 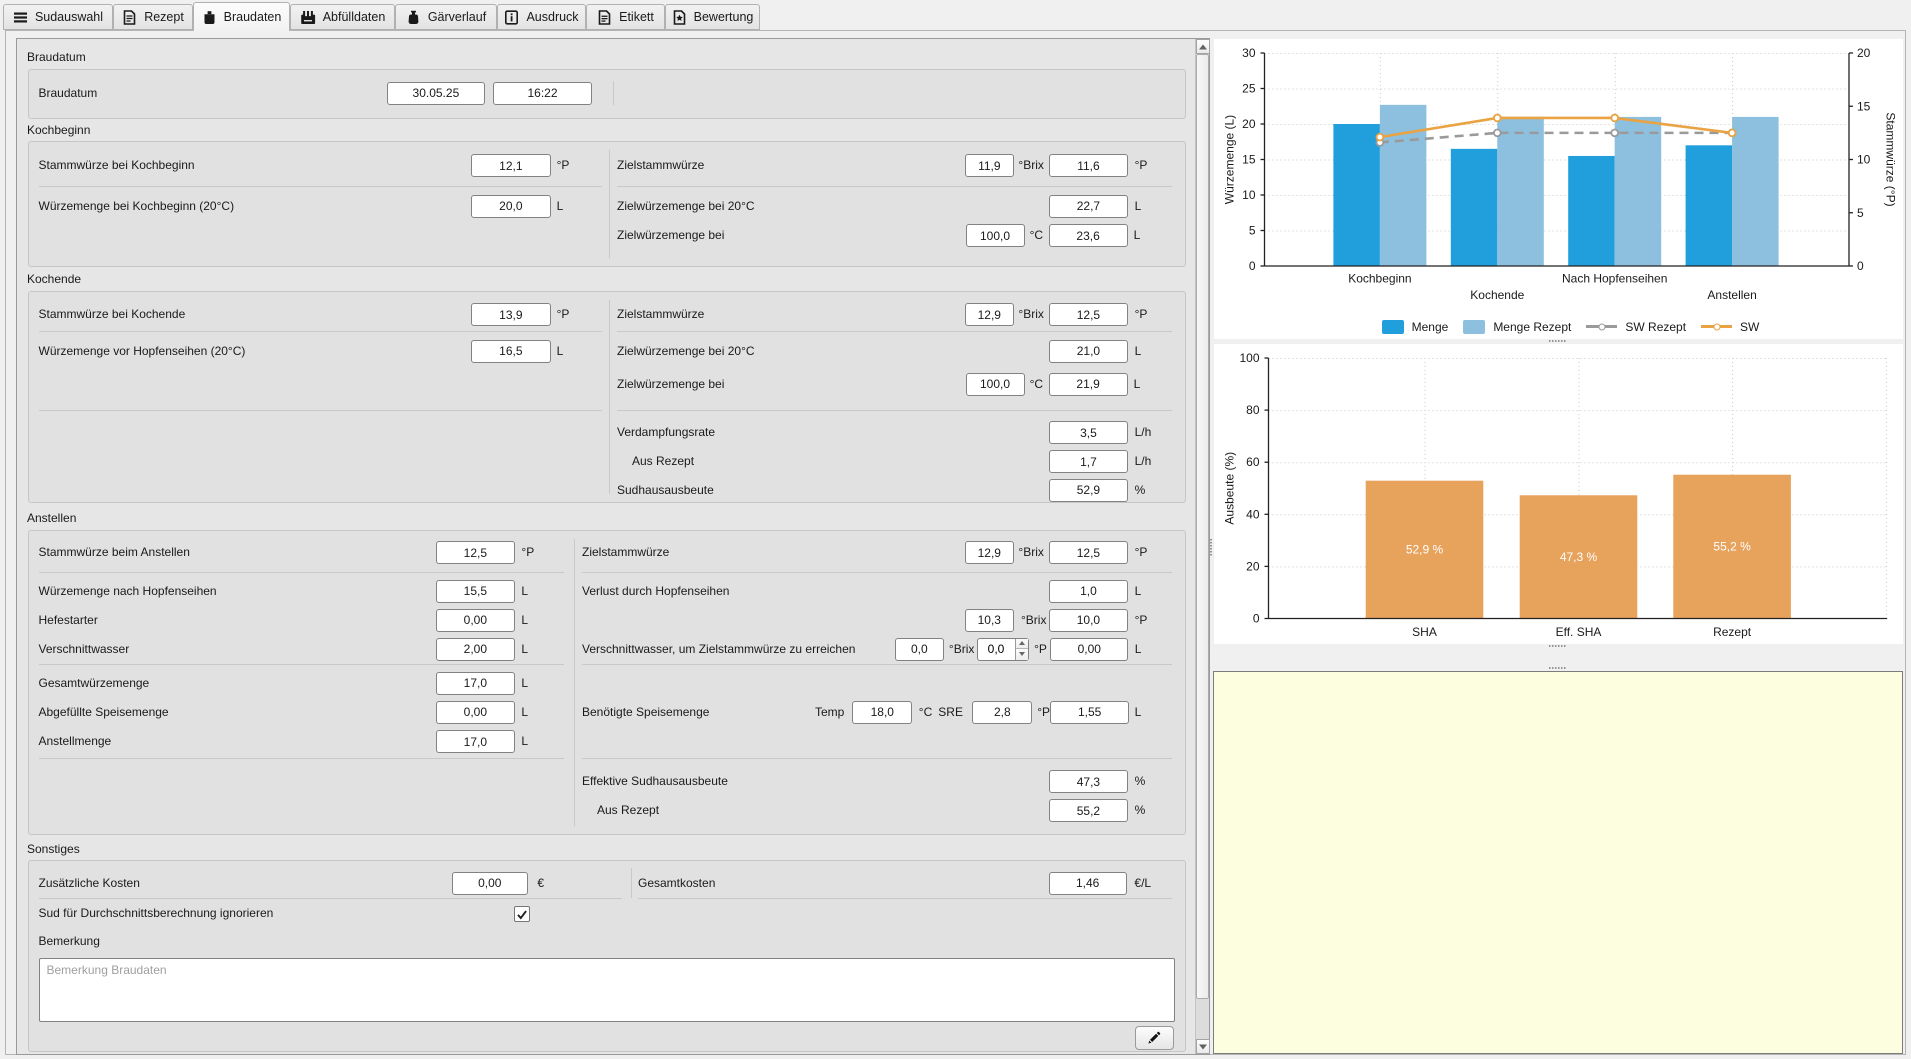 What do you see at coordinates (475, 649) in the screenshot?
I see `verschnittwasser-input` at bounding box center [475, 649].